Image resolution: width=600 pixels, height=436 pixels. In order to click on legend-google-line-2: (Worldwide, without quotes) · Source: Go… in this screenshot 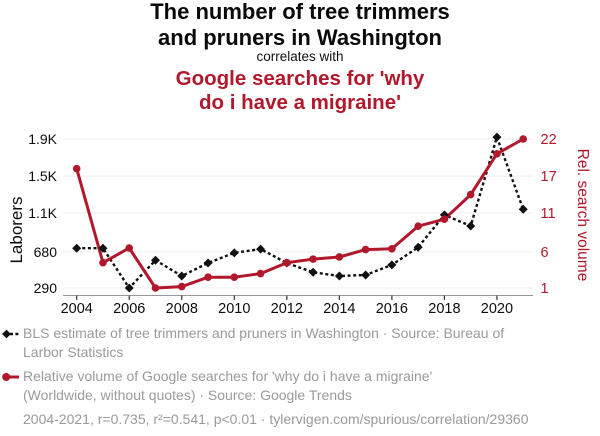, I will do `click(187, 395)`.